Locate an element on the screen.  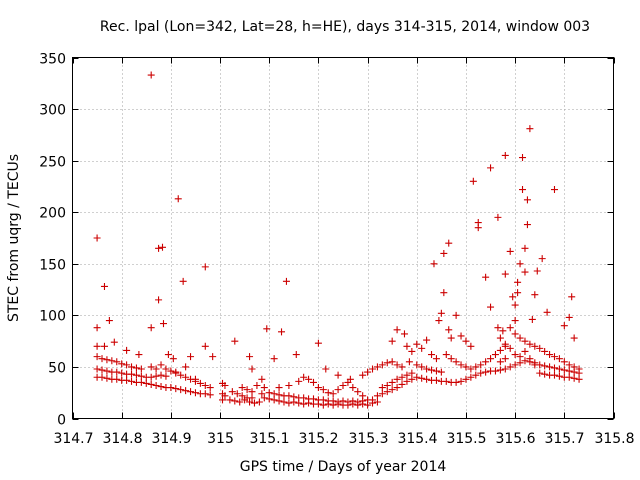
x-tick-label: 315.7 is located at coordinates (564, 439).